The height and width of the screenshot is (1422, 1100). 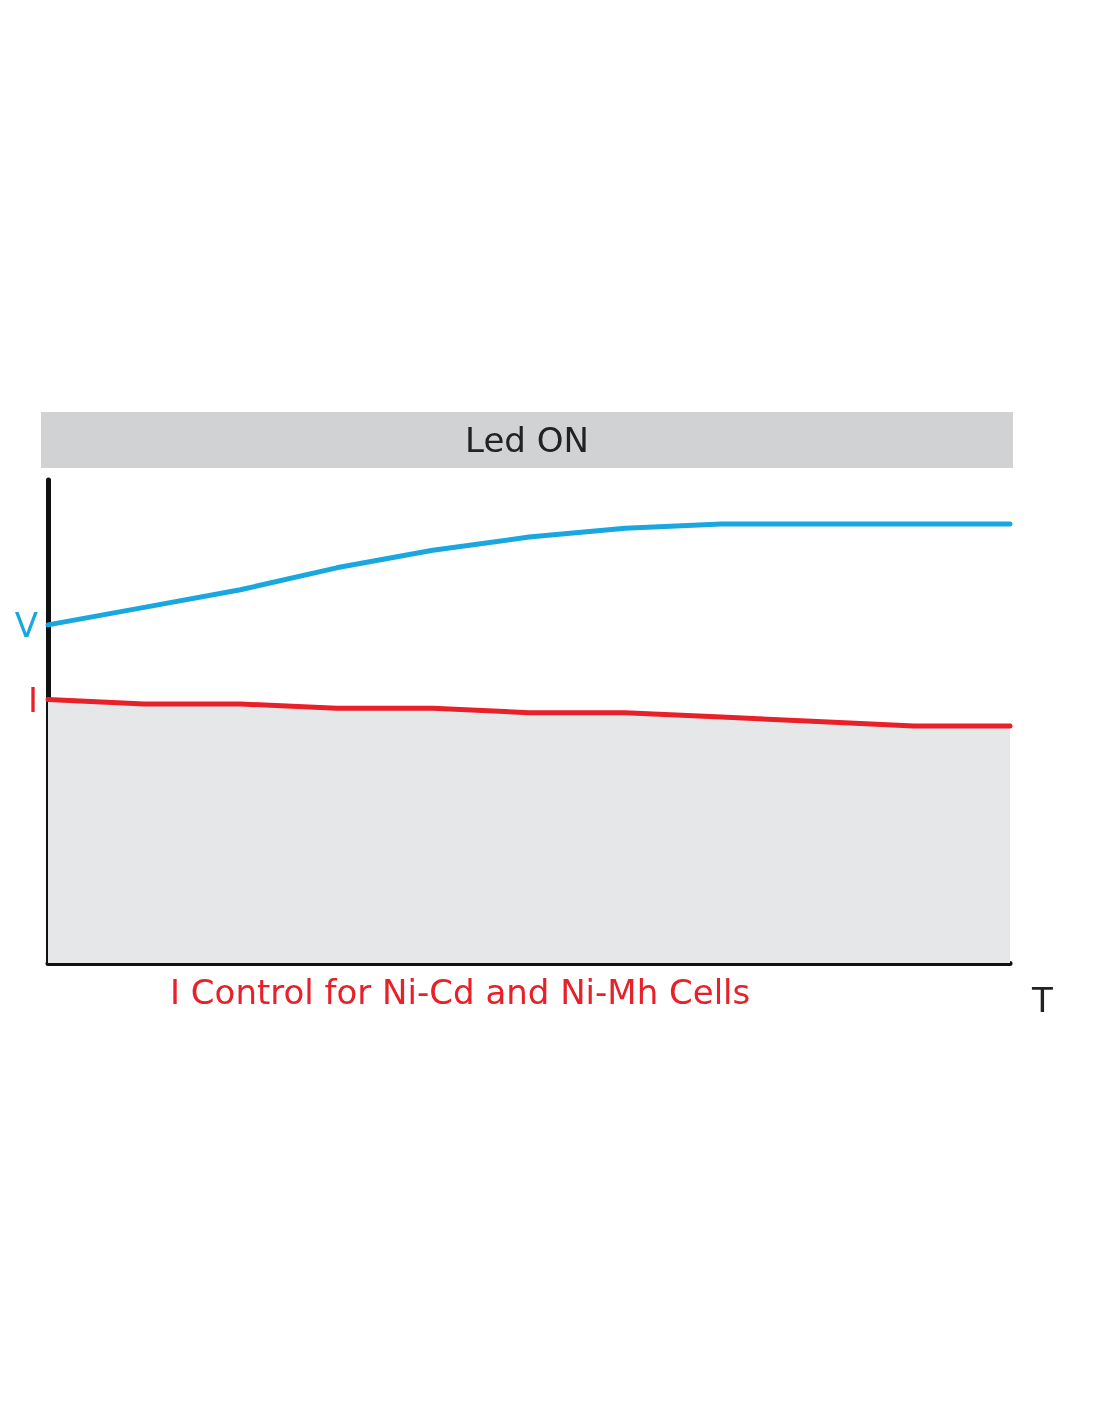 What do you see at coordinates (32, 699) in the screenshot?
I see `series-label: I` at bounding box center [32, 699].